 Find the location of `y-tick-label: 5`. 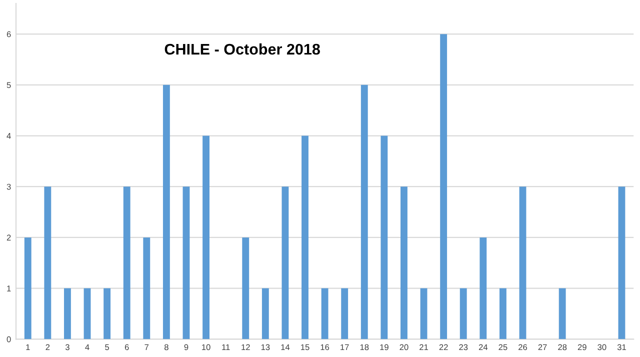

y-tick-label: 5 is located at coordinates (8, 85).